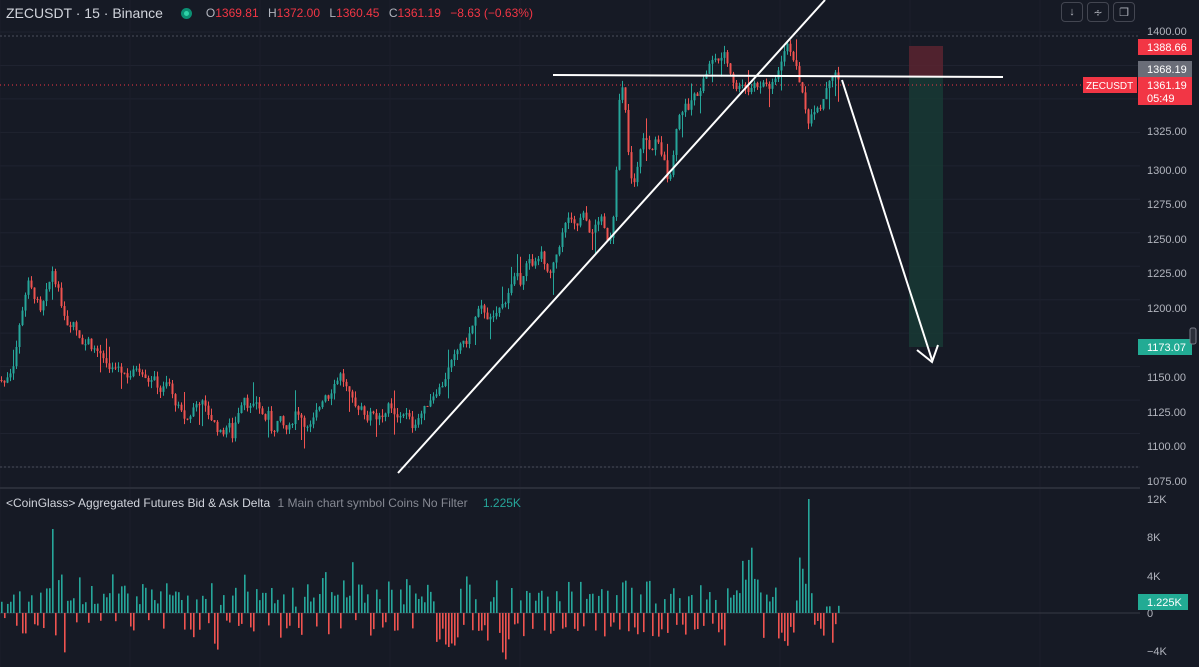 The width and height of the screenshot is (1199, 667). I want to click on axis-scroll-handle, so click(1193, 336).